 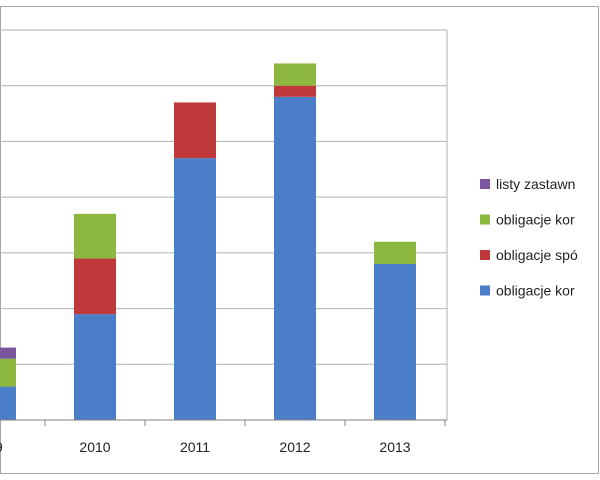 I want to click on legend-label: obligacje spó, so click(x=537, y=255).